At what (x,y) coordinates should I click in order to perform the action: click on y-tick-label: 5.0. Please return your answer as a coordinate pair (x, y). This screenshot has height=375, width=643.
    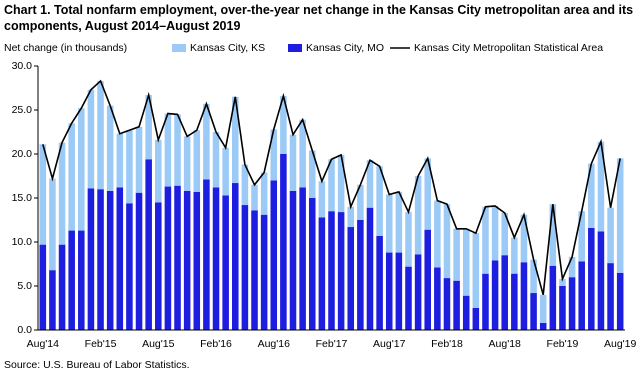
    Looking at the image, I should click on (24, 286).